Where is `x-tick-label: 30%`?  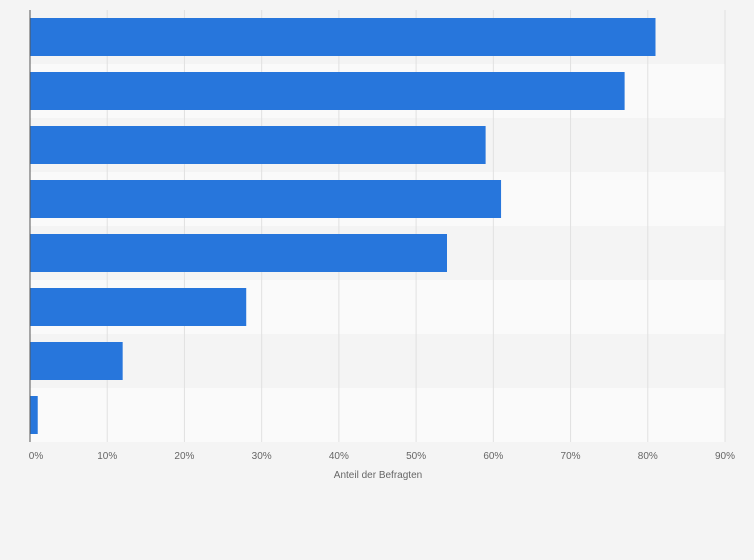 x-tick-label: 30% is located at coordinates (262, 456).